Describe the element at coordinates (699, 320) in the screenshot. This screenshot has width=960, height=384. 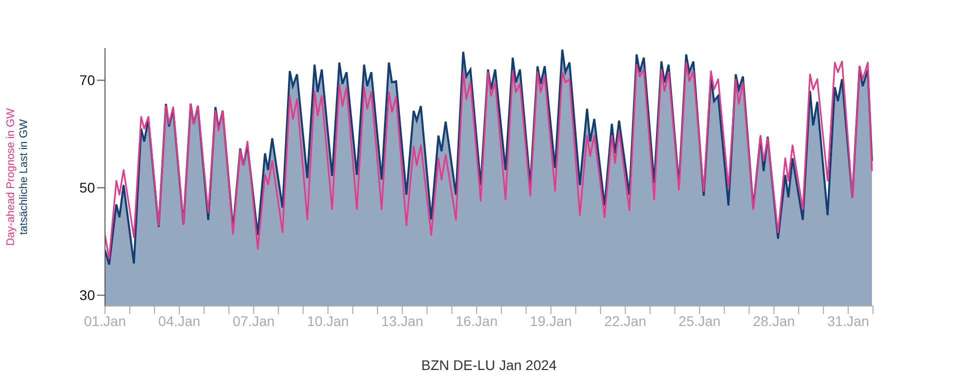
I see `x-tick-label: 25.Jan` at that location.